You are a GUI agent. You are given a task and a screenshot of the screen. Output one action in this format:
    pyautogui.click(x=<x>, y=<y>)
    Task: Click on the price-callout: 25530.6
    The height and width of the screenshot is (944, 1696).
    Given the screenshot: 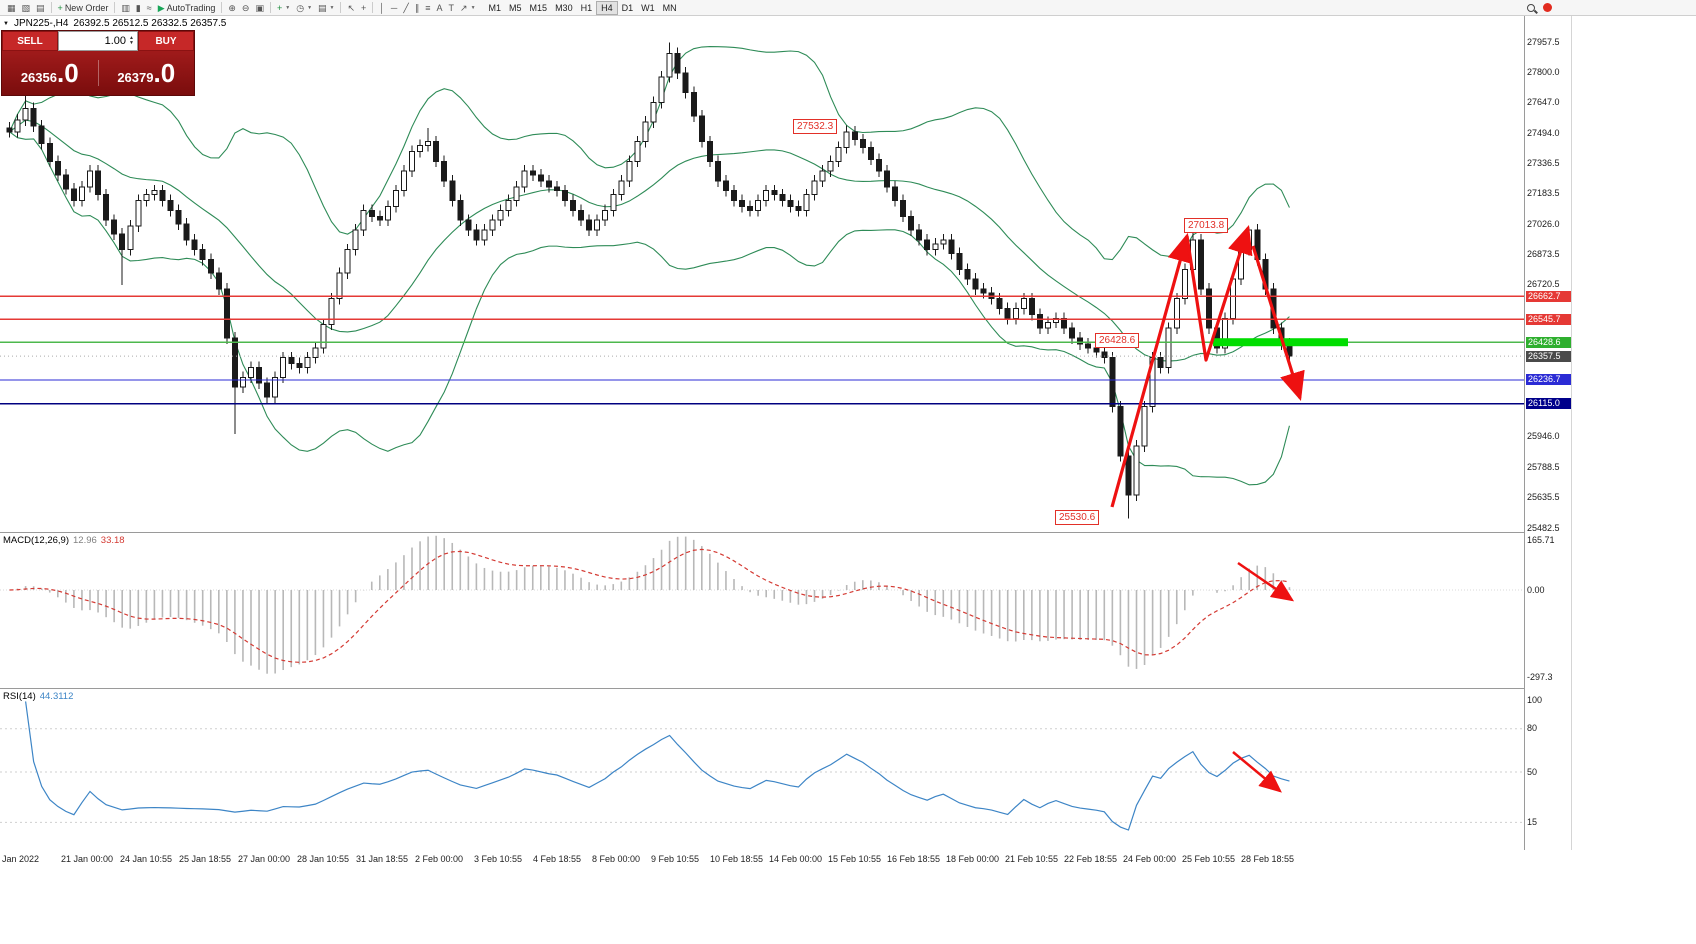 What is the action you would take?
    pyautogui.click(x=1077, y=517)
    